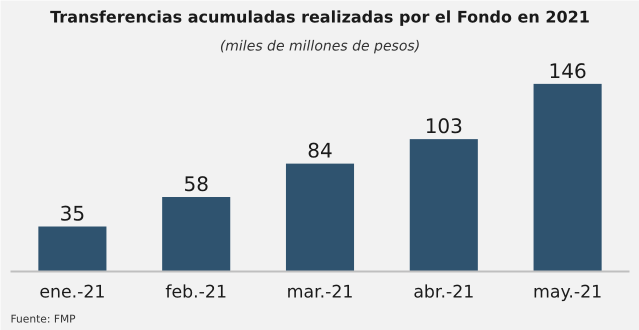 This screenshot has height=330, width=639. Describe the element at coordinates (196, 184) in the screenshot. I see `data-label: 58` at that location.